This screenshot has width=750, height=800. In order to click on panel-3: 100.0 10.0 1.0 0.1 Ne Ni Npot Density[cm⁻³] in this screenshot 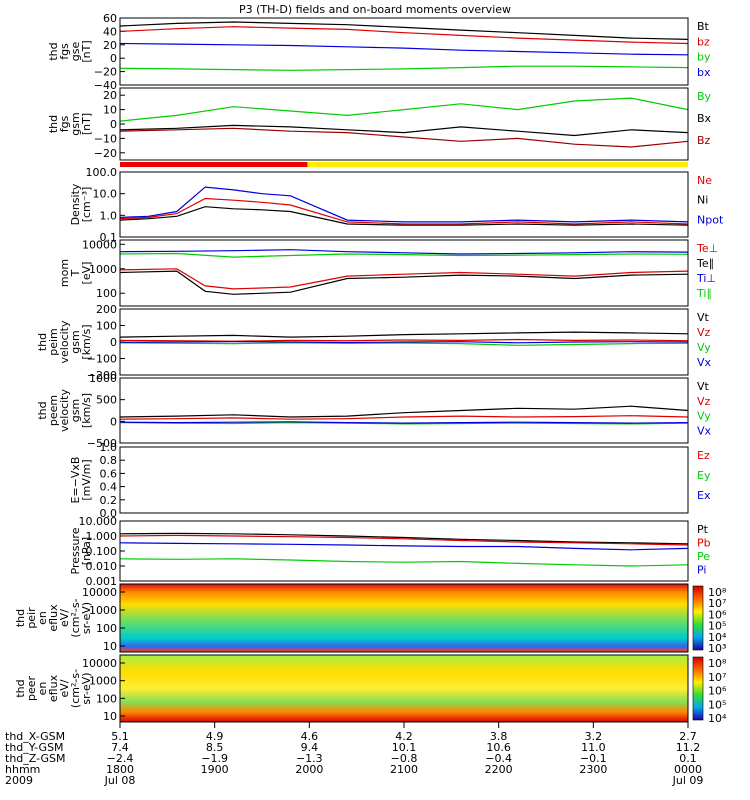, I will do `click(396, 205)`.